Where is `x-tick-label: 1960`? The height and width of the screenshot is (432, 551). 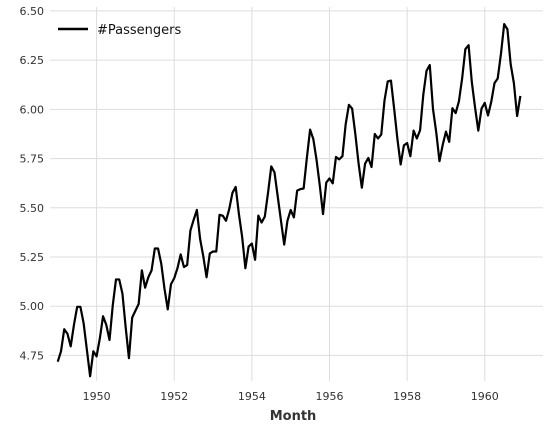 x-tick-label: 1960 is located at coordinates (485, 396).